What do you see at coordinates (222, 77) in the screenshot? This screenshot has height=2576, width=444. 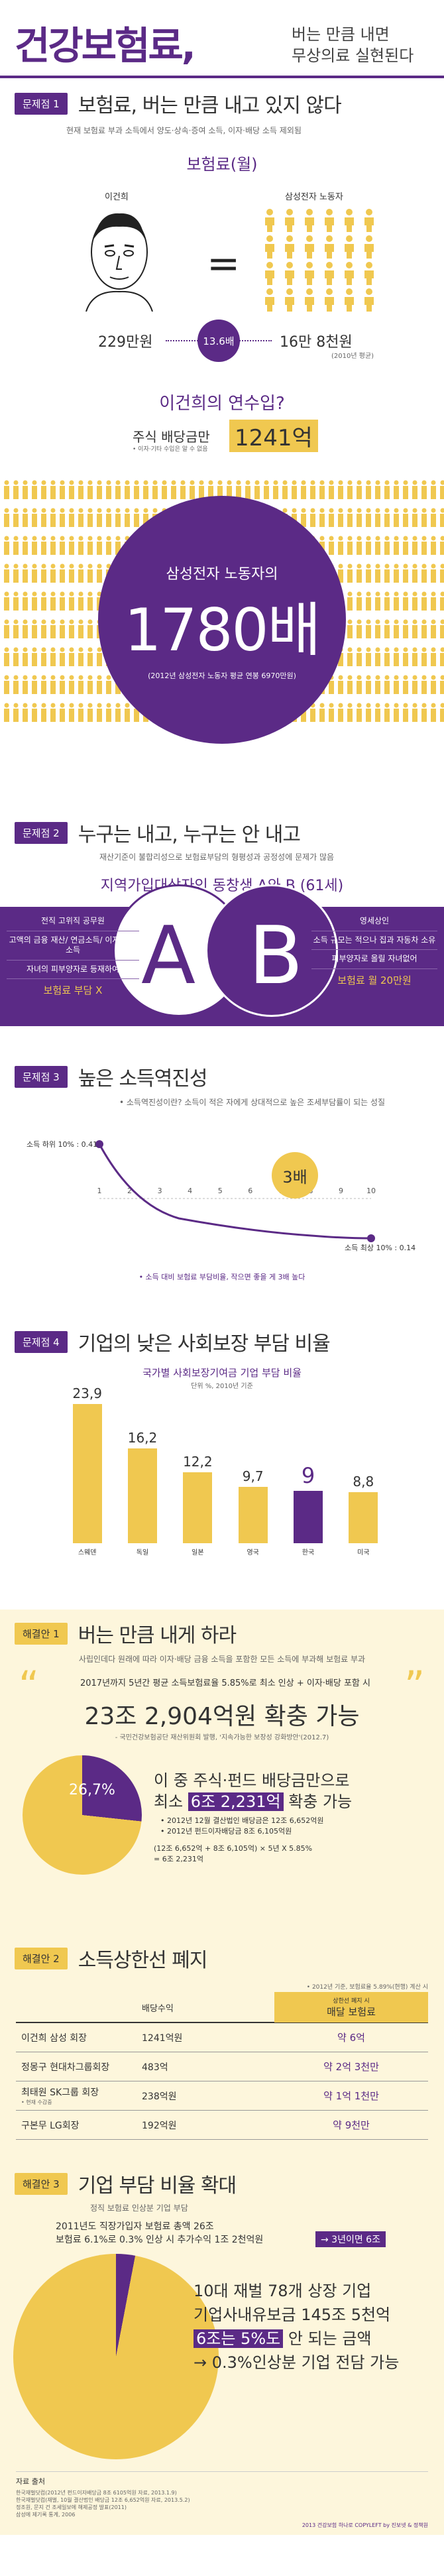 I see `header-divider` at bounding box center [222, 77].